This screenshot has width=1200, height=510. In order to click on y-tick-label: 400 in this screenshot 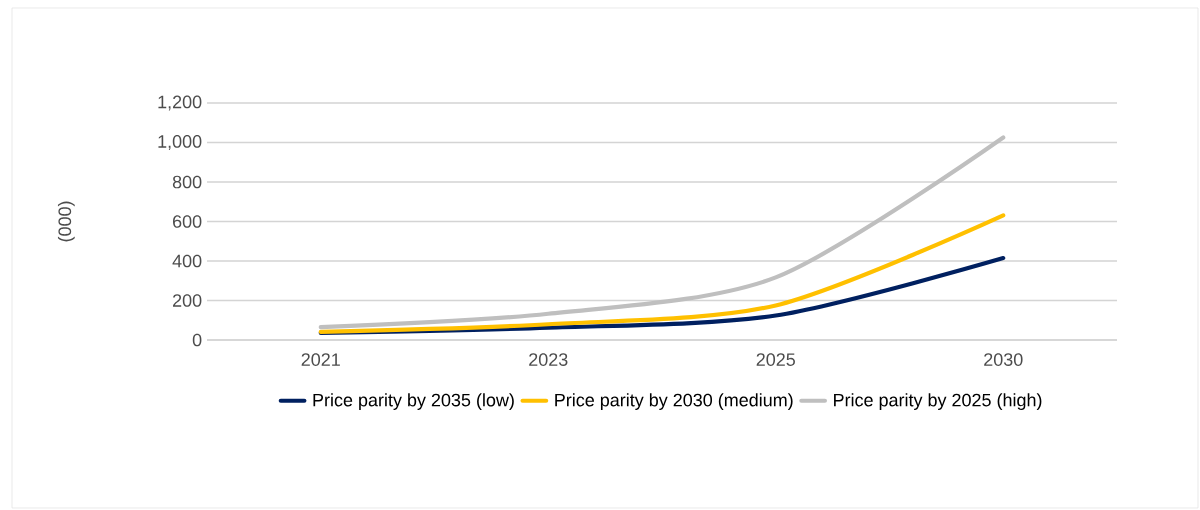, I will do `click(187, 261)`.